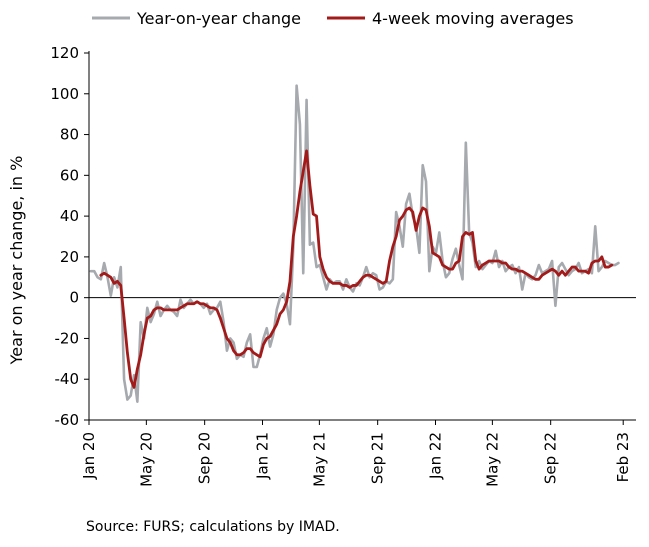  I want to click on x-tick-label: May 20, so click(146, 459).